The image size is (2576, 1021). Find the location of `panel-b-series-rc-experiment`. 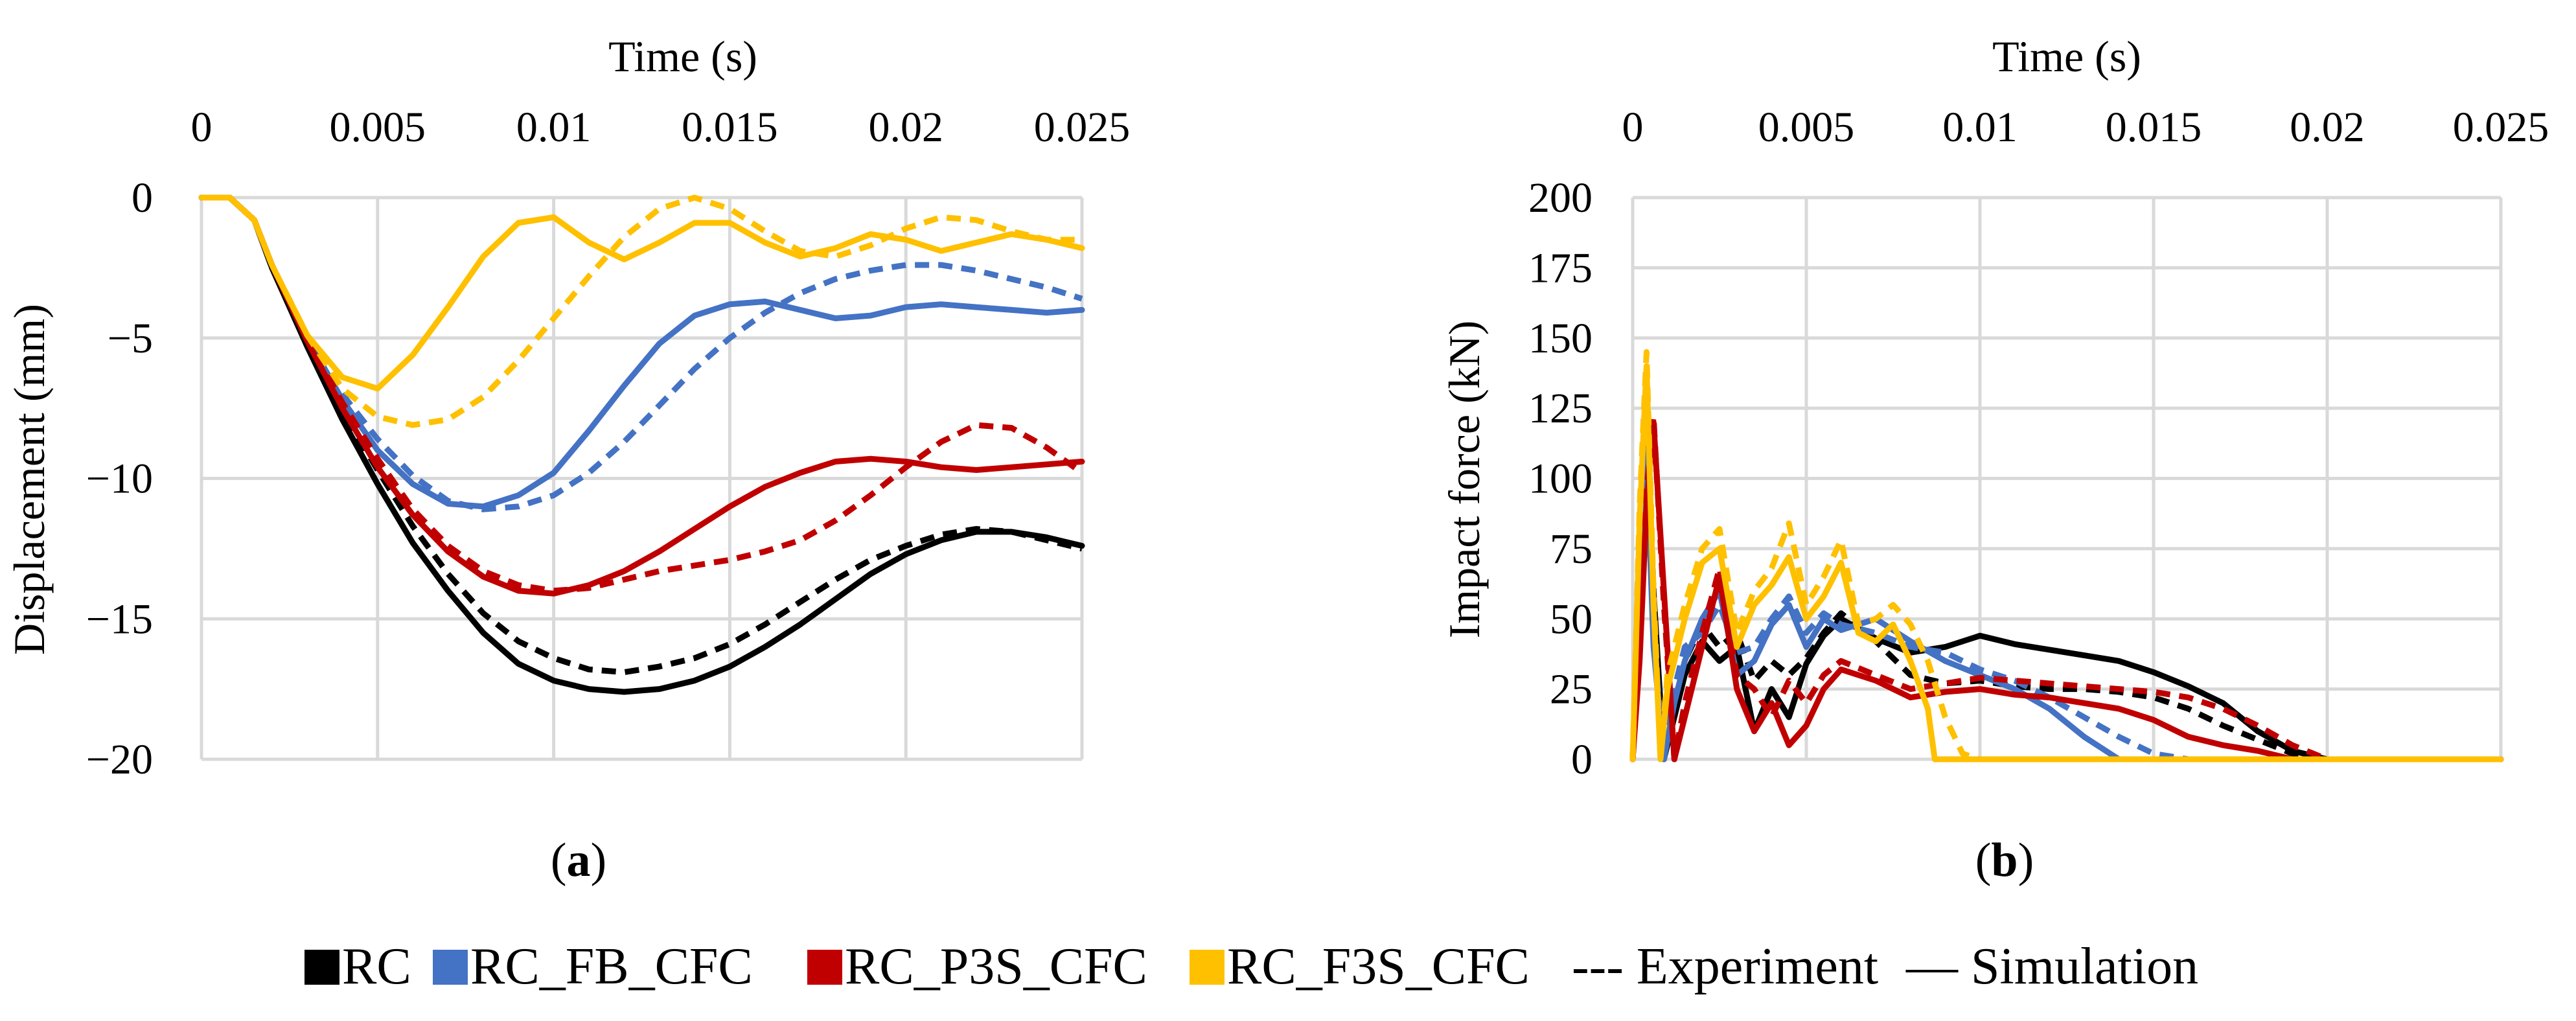

panel-b-series-rc-experiment is located at coordinates (2065, 594).